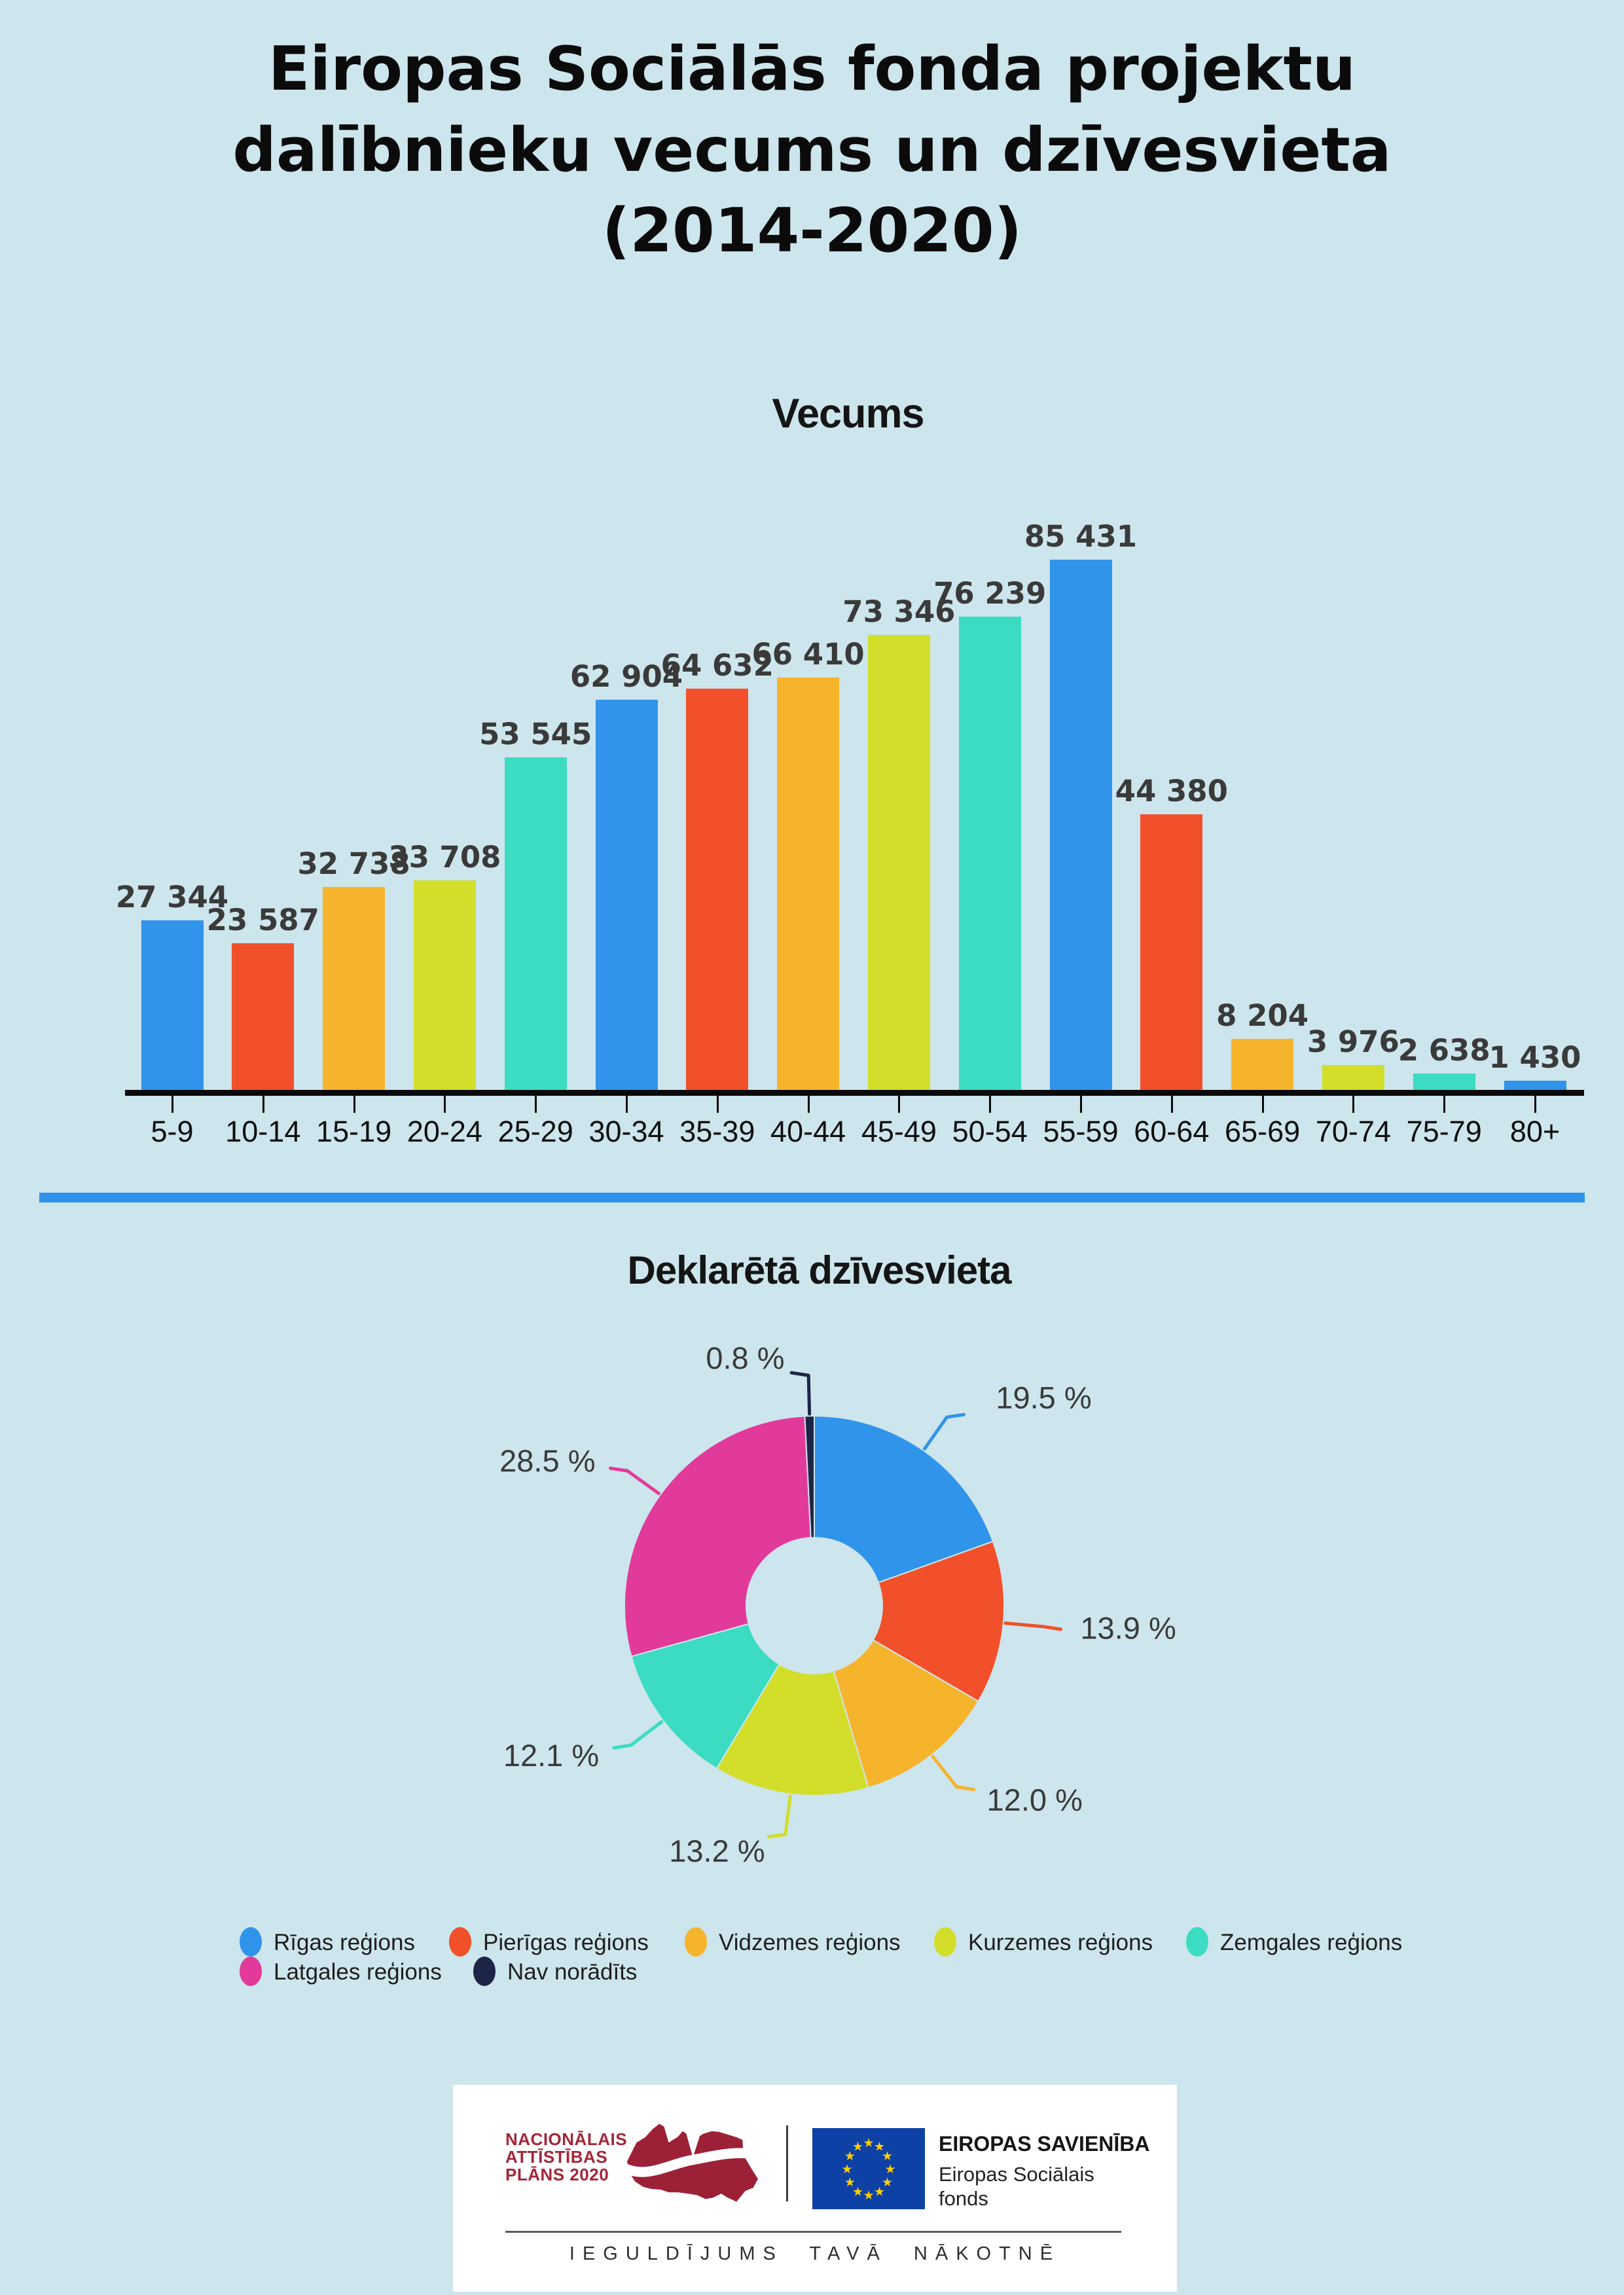 This screenshot has height=2295, width=1624. I want to click on logo-divider-line, so click(787, 2163).